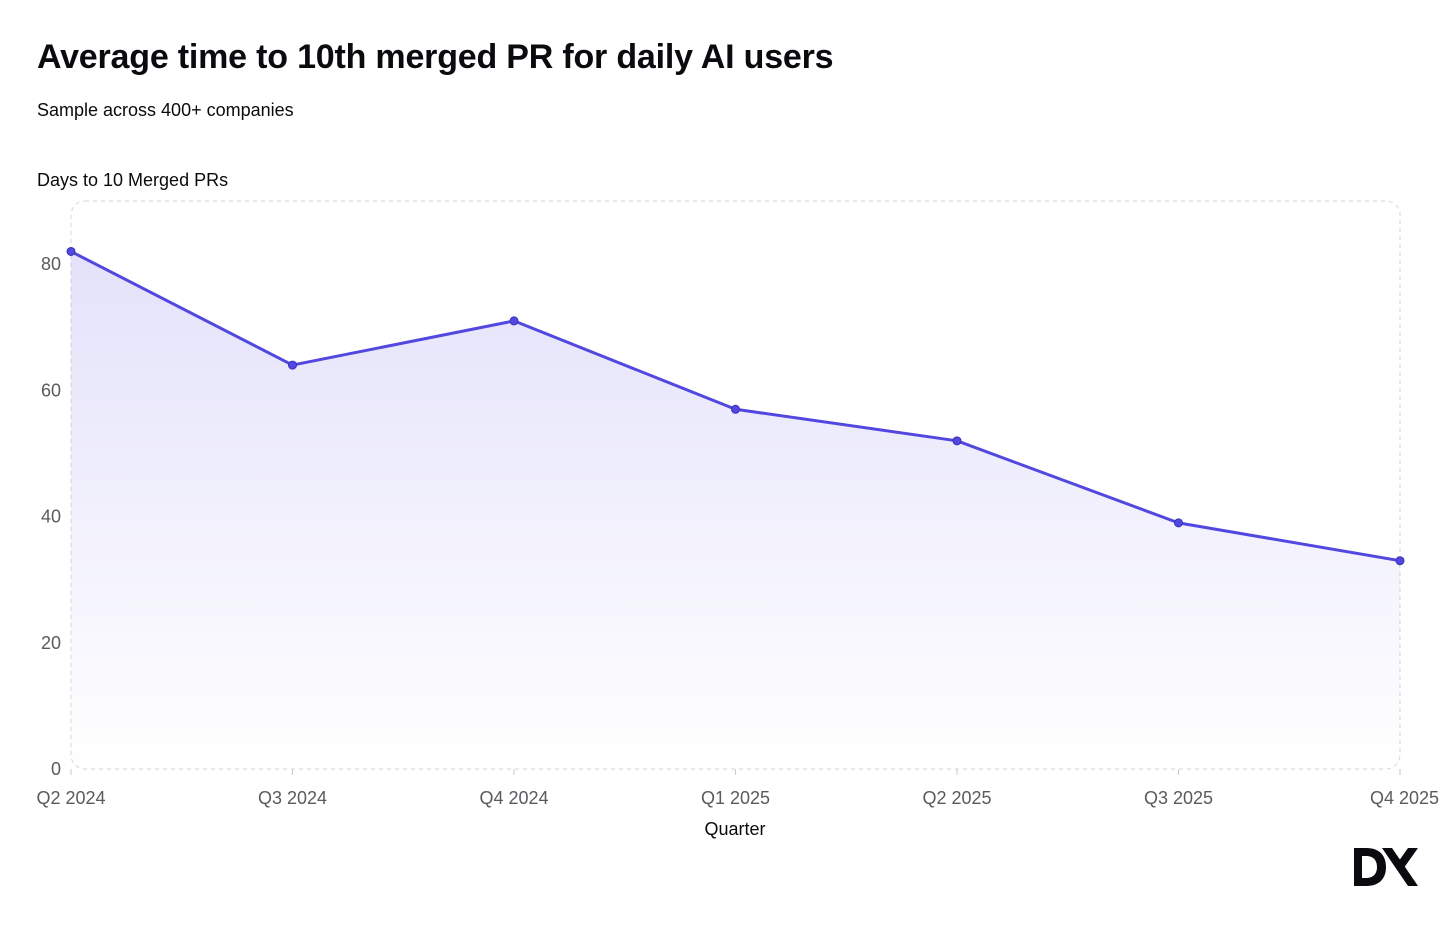 The height and width of the screenshot is (925, 1456). What do you see at coordinates (292, 798) in the screenshot?
I see `x-tick-label: Q3 2024` at bounding box center [292, 798].